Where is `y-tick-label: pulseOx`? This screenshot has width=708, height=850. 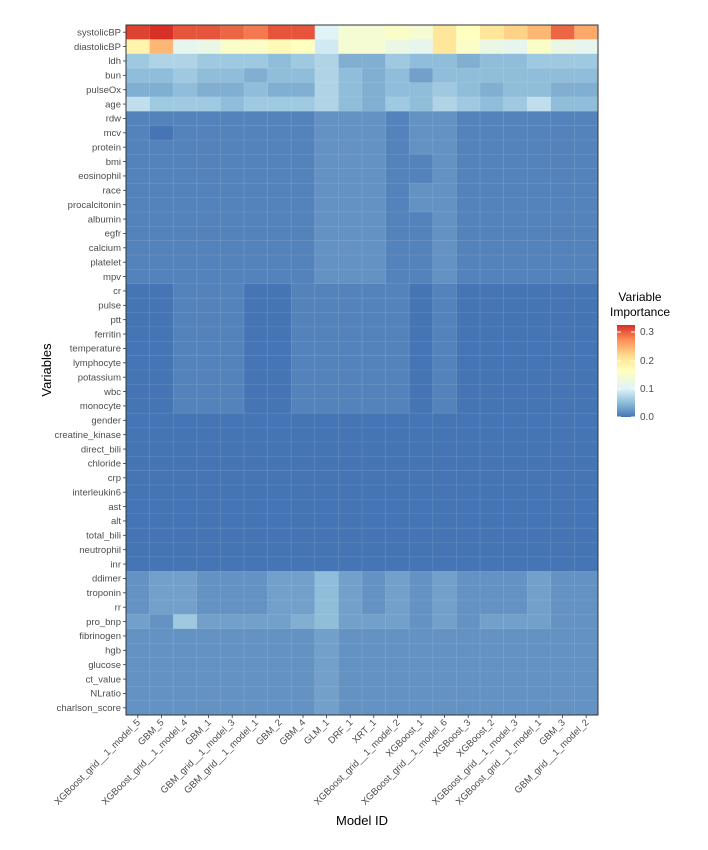 y-tick-label: pulseOx is located at coordinates (103, 90).